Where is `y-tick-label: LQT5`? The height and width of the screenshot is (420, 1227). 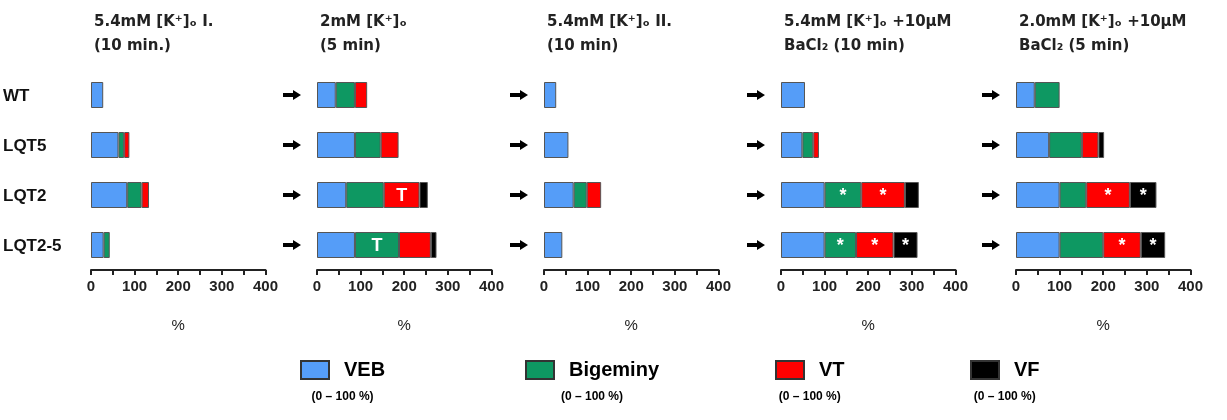
y-tick-label: LQT5 is located at coordinates (25, 145).